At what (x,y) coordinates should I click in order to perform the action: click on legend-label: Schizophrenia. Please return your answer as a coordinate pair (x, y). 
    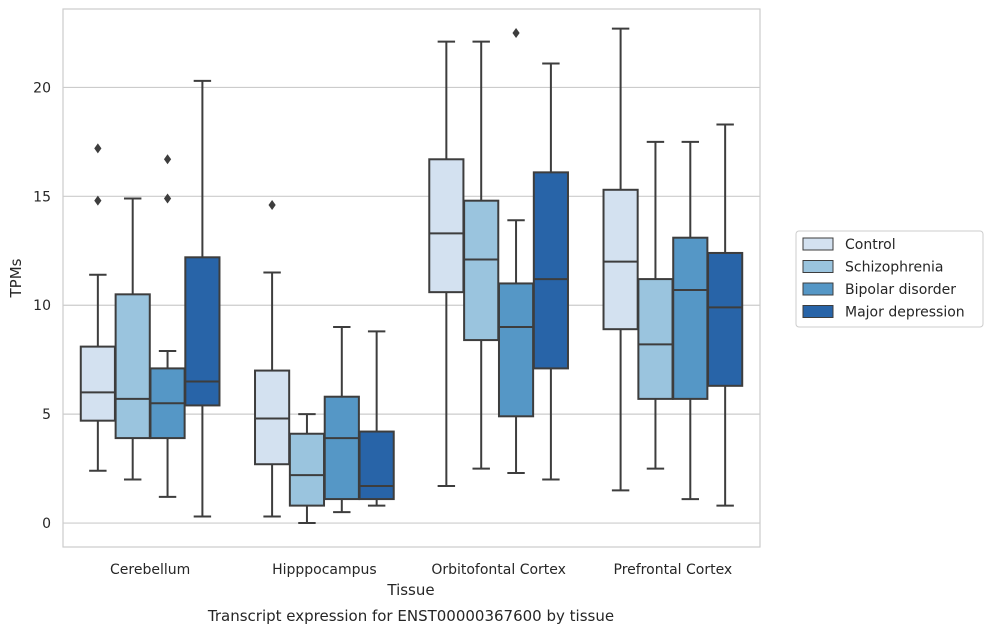
    Looking at the image, I should click on (894, 268).